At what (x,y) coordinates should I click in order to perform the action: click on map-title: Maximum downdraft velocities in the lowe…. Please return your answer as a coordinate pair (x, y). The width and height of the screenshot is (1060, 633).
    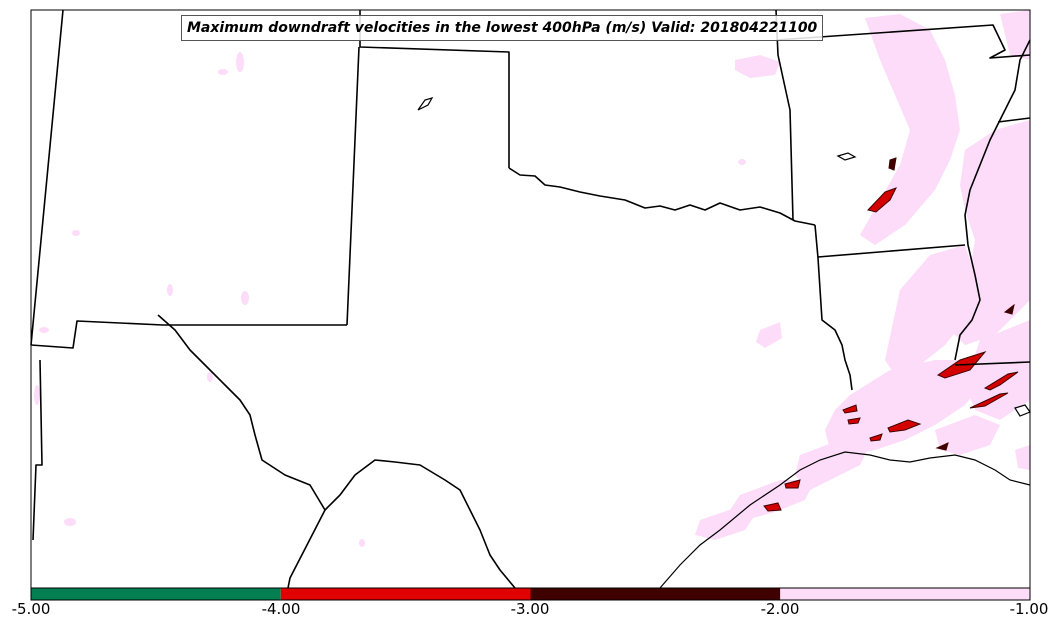
    Looking at the image, I should click on (502, 28).